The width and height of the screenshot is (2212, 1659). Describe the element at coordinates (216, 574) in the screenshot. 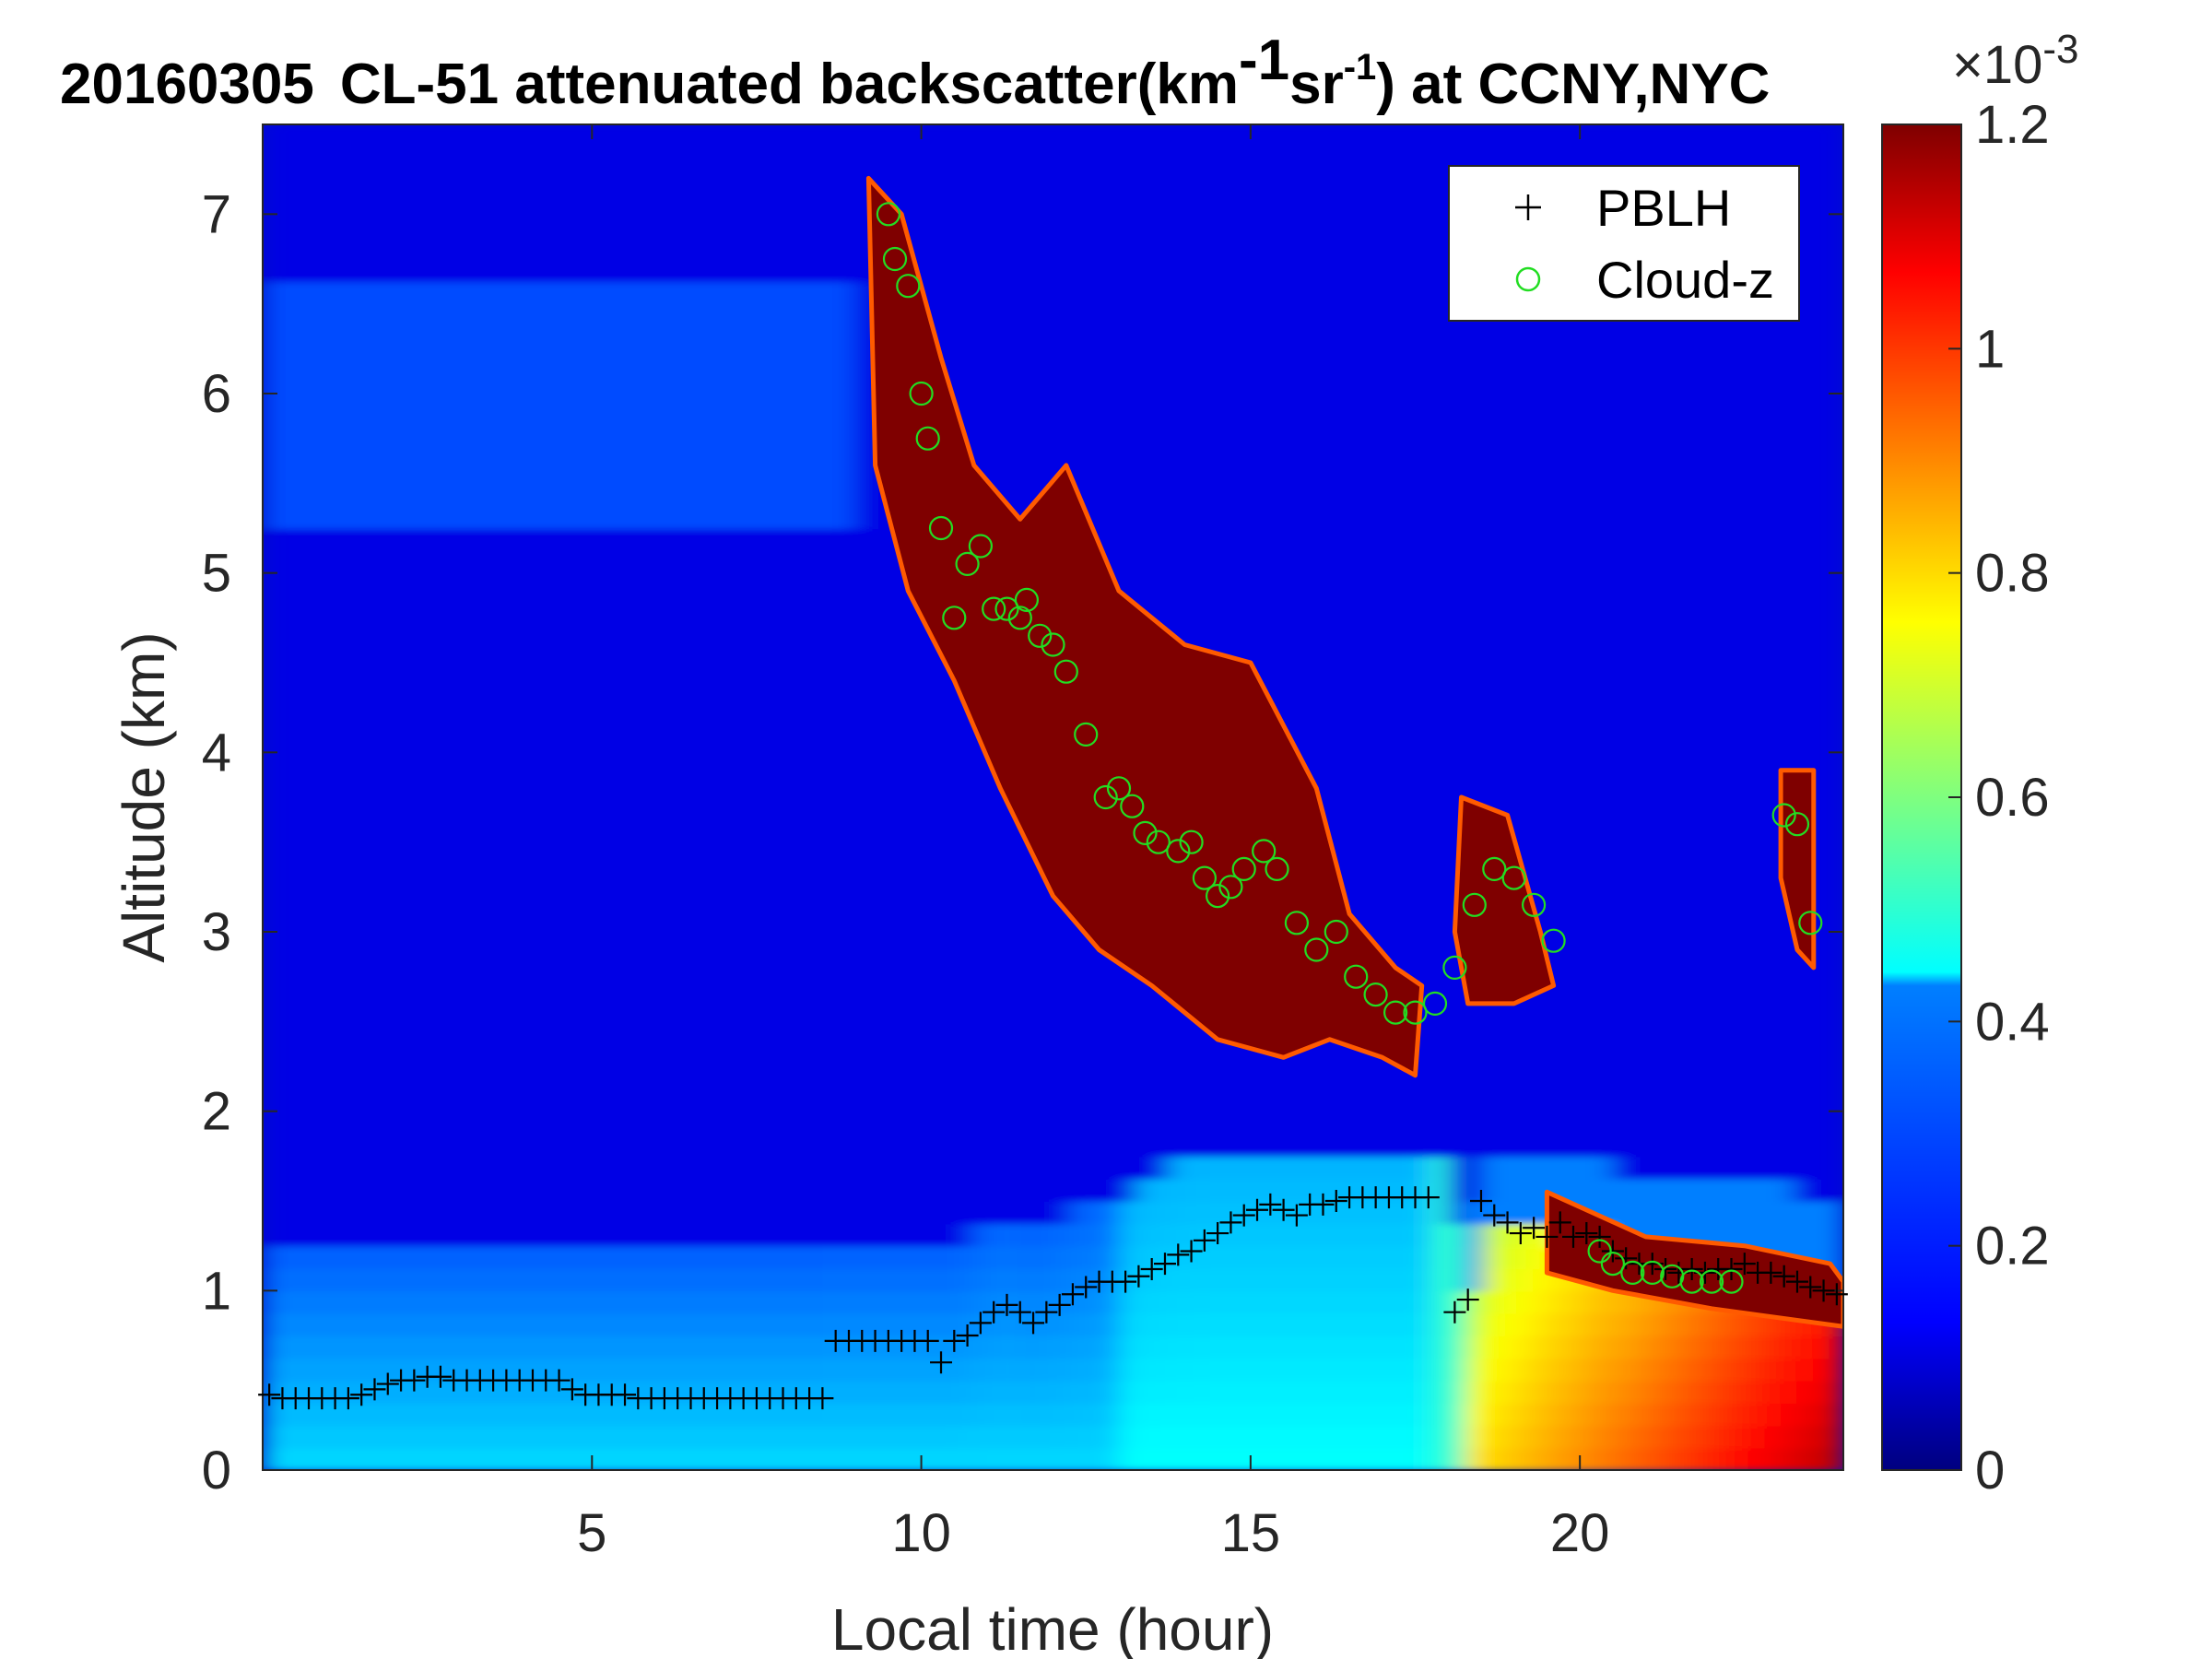

I see `y-tick-label: 5` at that location.